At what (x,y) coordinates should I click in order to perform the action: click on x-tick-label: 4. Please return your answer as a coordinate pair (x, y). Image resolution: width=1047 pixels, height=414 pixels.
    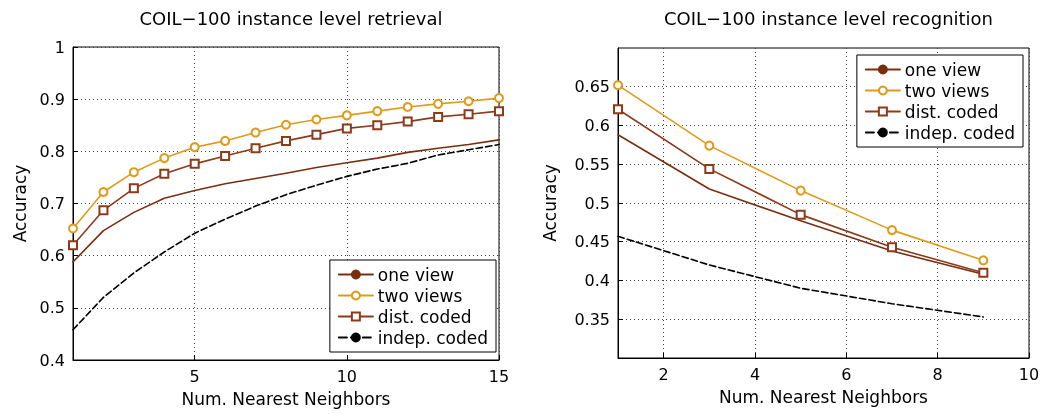
    Looking at the image, I should click on (755, 374).